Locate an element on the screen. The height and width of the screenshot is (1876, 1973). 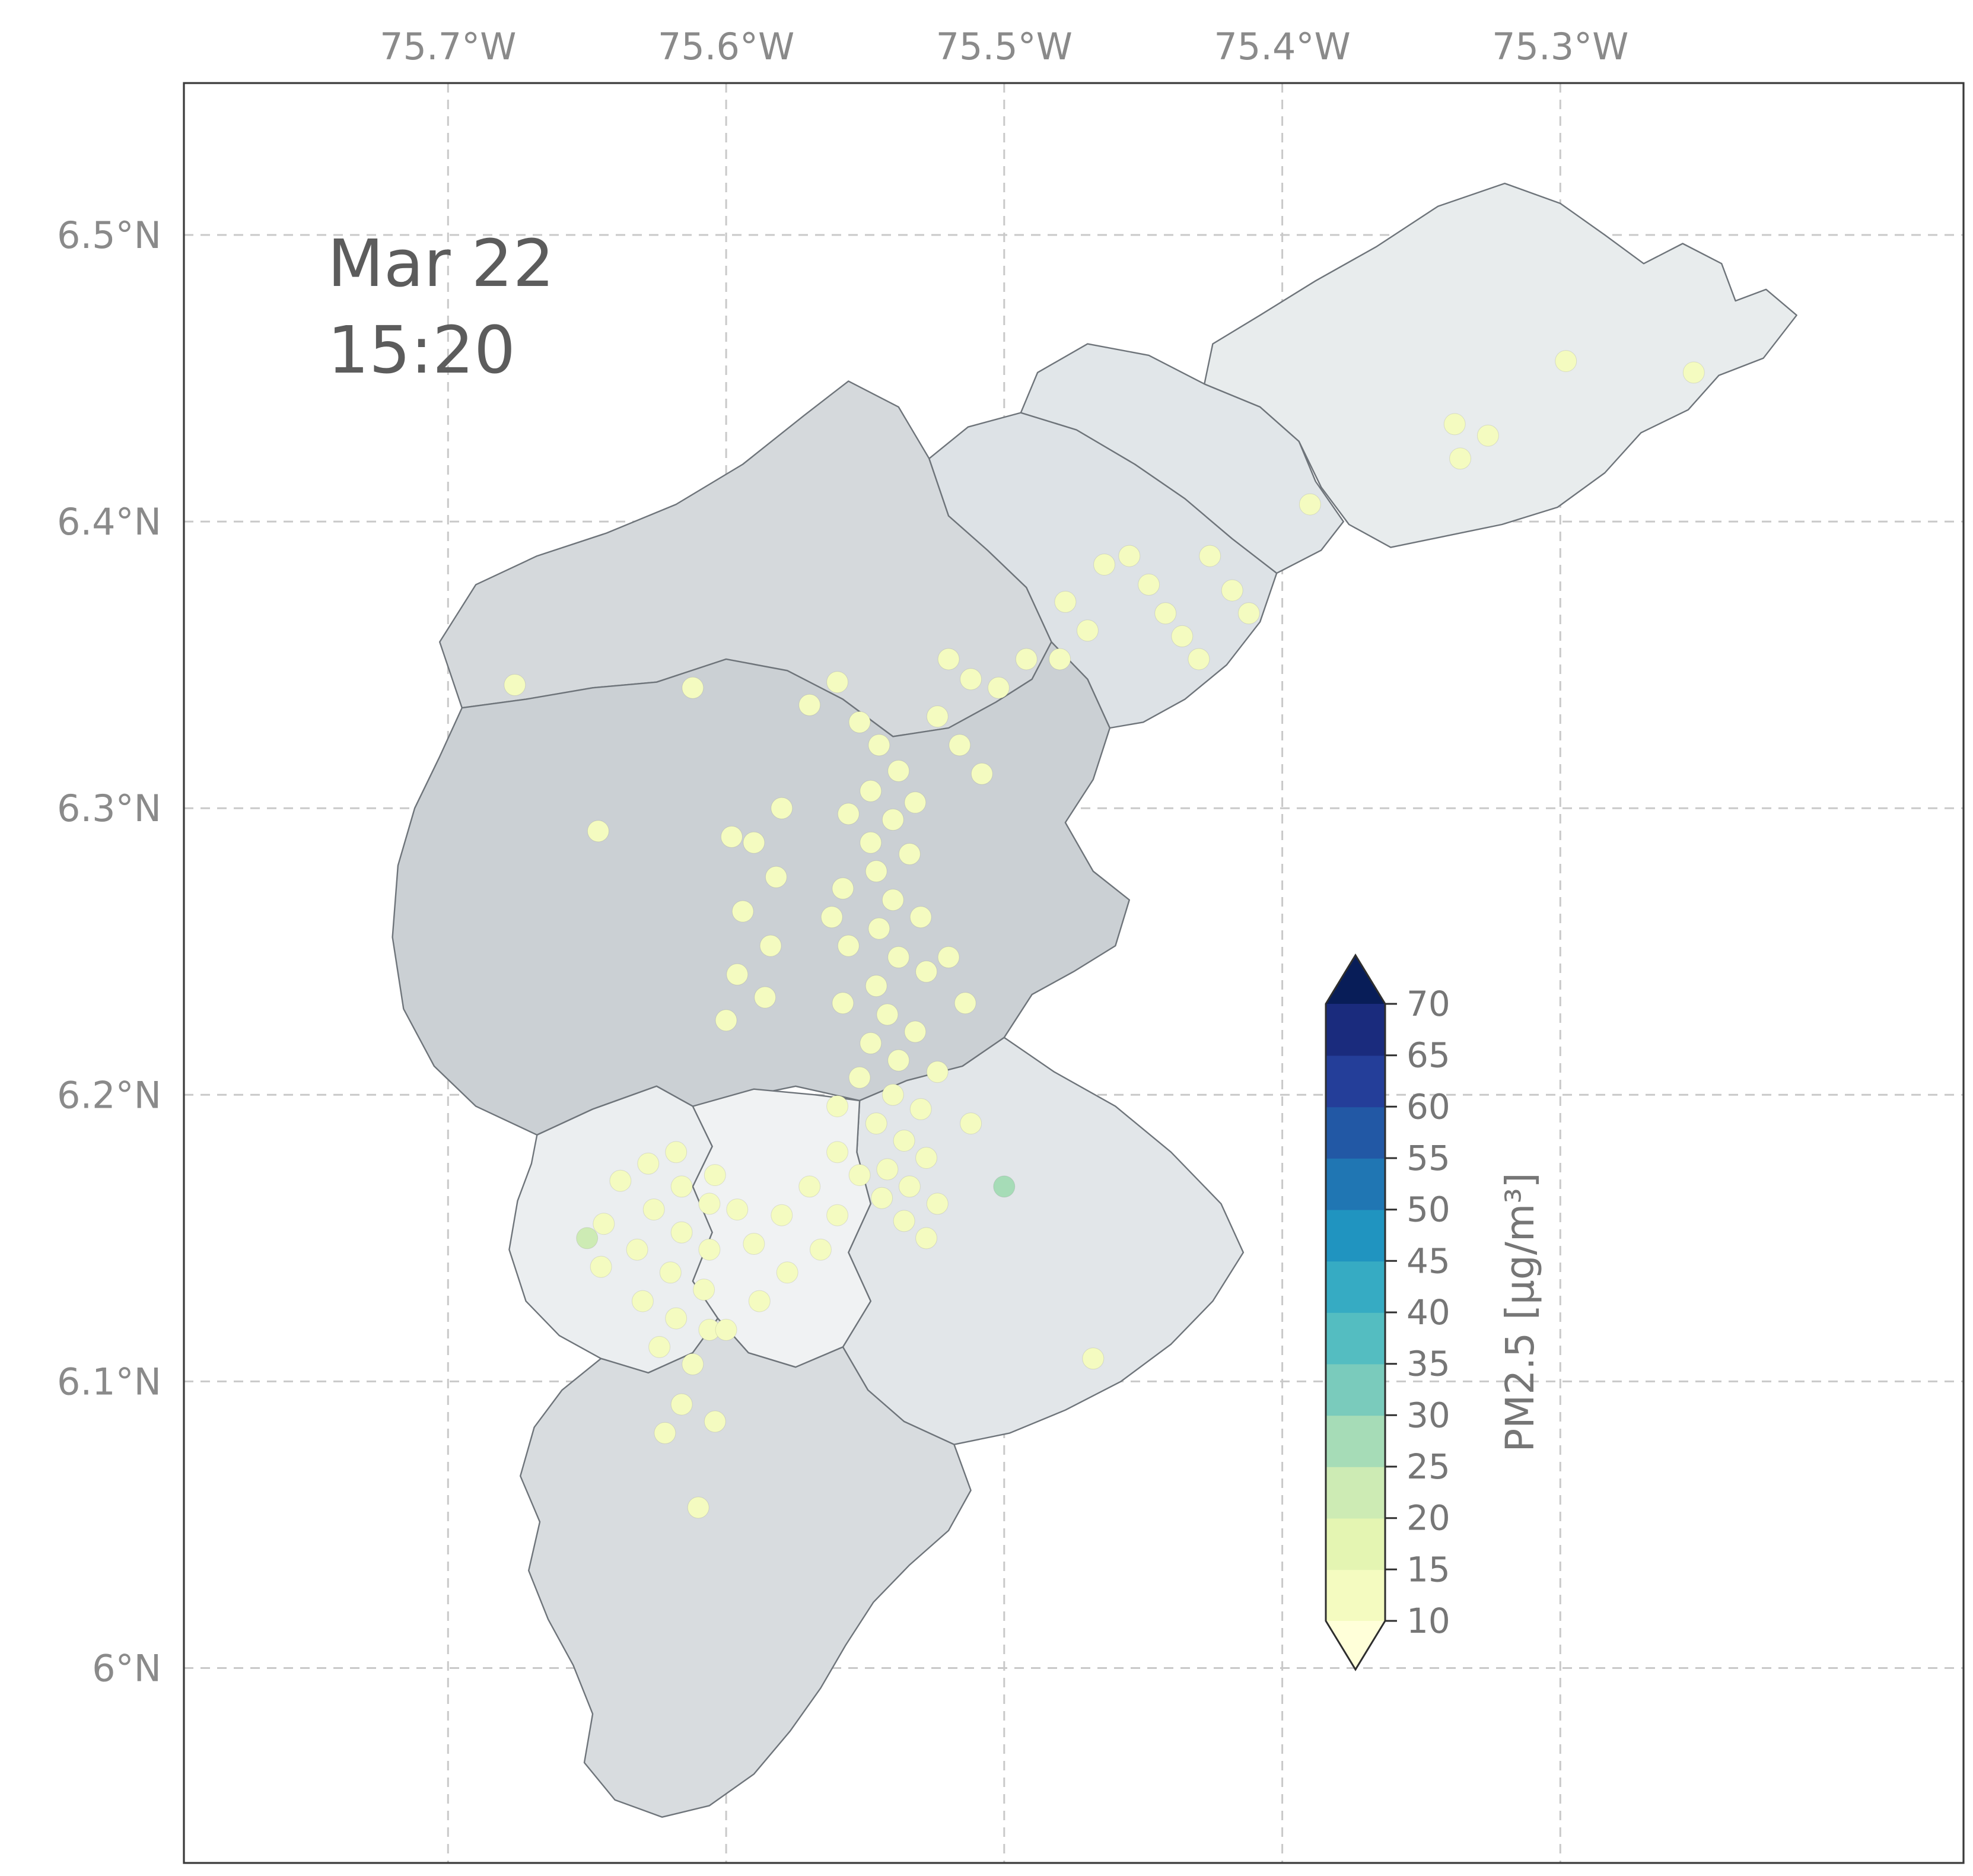
colorbar-under-arrow is located at coordinates (1355, 1645).